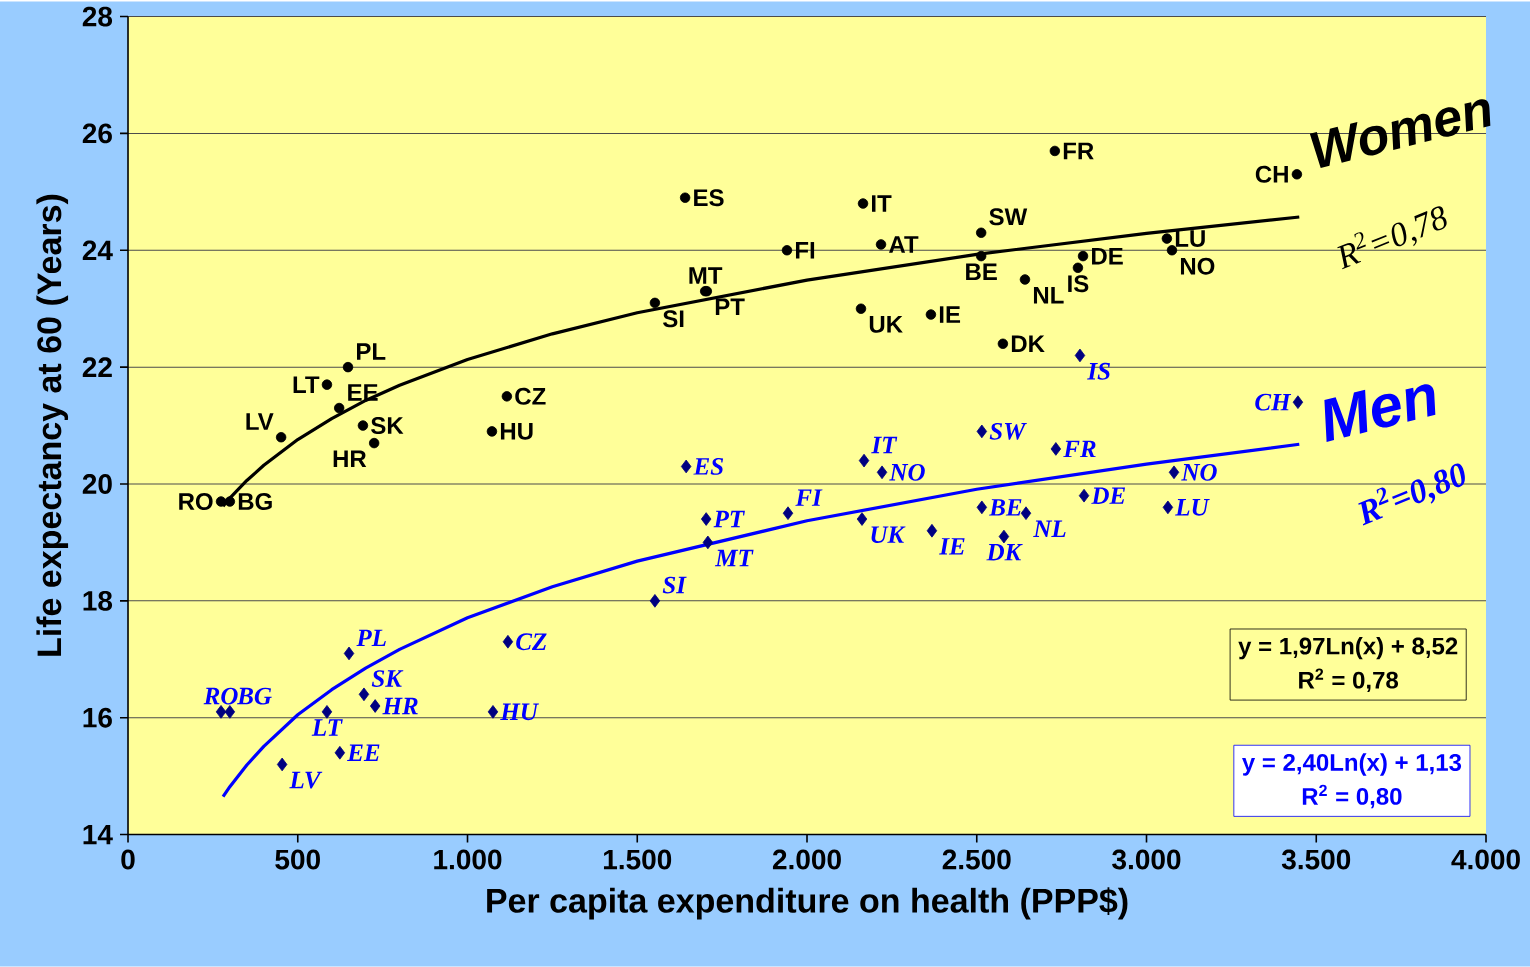 Image resolution: width=1530 pixels, height=967 pixels. What do you see at coordinates (128, 859) in the screenshot?
I see `x-tick-label: 0` at bounding box center [128, 859].